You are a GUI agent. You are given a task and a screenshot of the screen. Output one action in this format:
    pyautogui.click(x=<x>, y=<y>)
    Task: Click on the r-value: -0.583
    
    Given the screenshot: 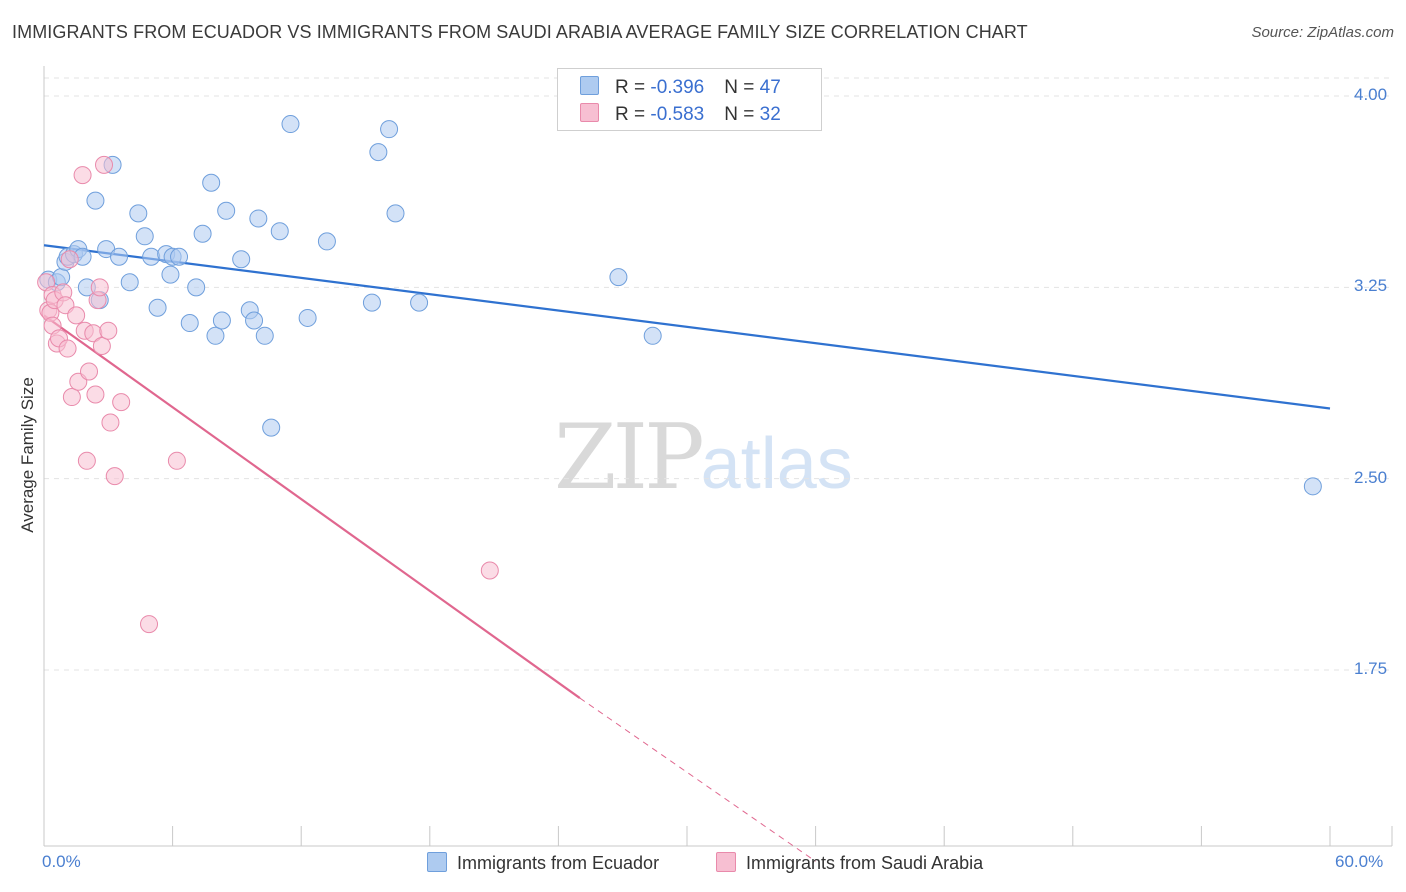 What is the action you would take?
    pyautogui.click(x=677, y=114)
    